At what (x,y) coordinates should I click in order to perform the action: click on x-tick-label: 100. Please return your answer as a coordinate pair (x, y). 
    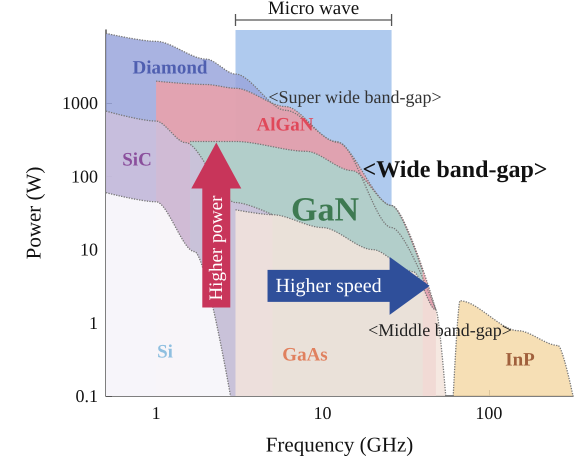
    Looking at the image, I should click on (488, 413).